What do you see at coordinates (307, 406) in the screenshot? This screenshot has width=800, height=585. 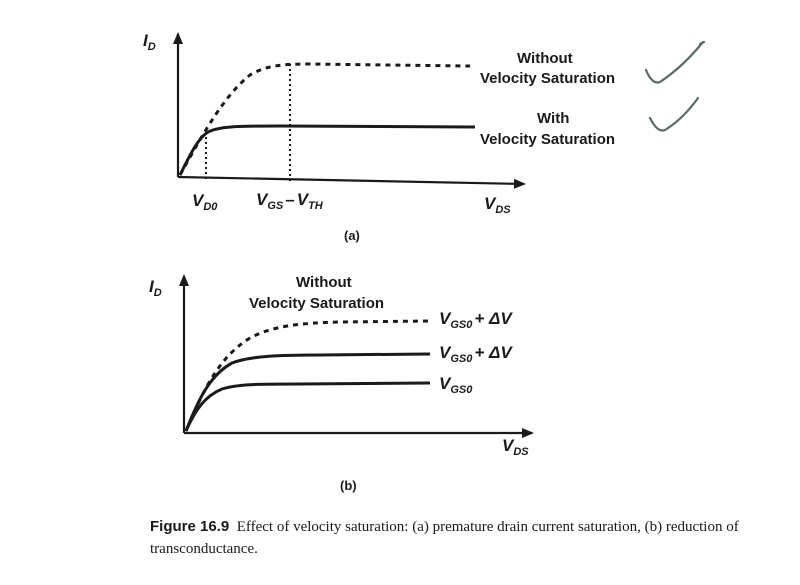 I see `panel-b-curve-vgs0` at bounding box center [307, 406].